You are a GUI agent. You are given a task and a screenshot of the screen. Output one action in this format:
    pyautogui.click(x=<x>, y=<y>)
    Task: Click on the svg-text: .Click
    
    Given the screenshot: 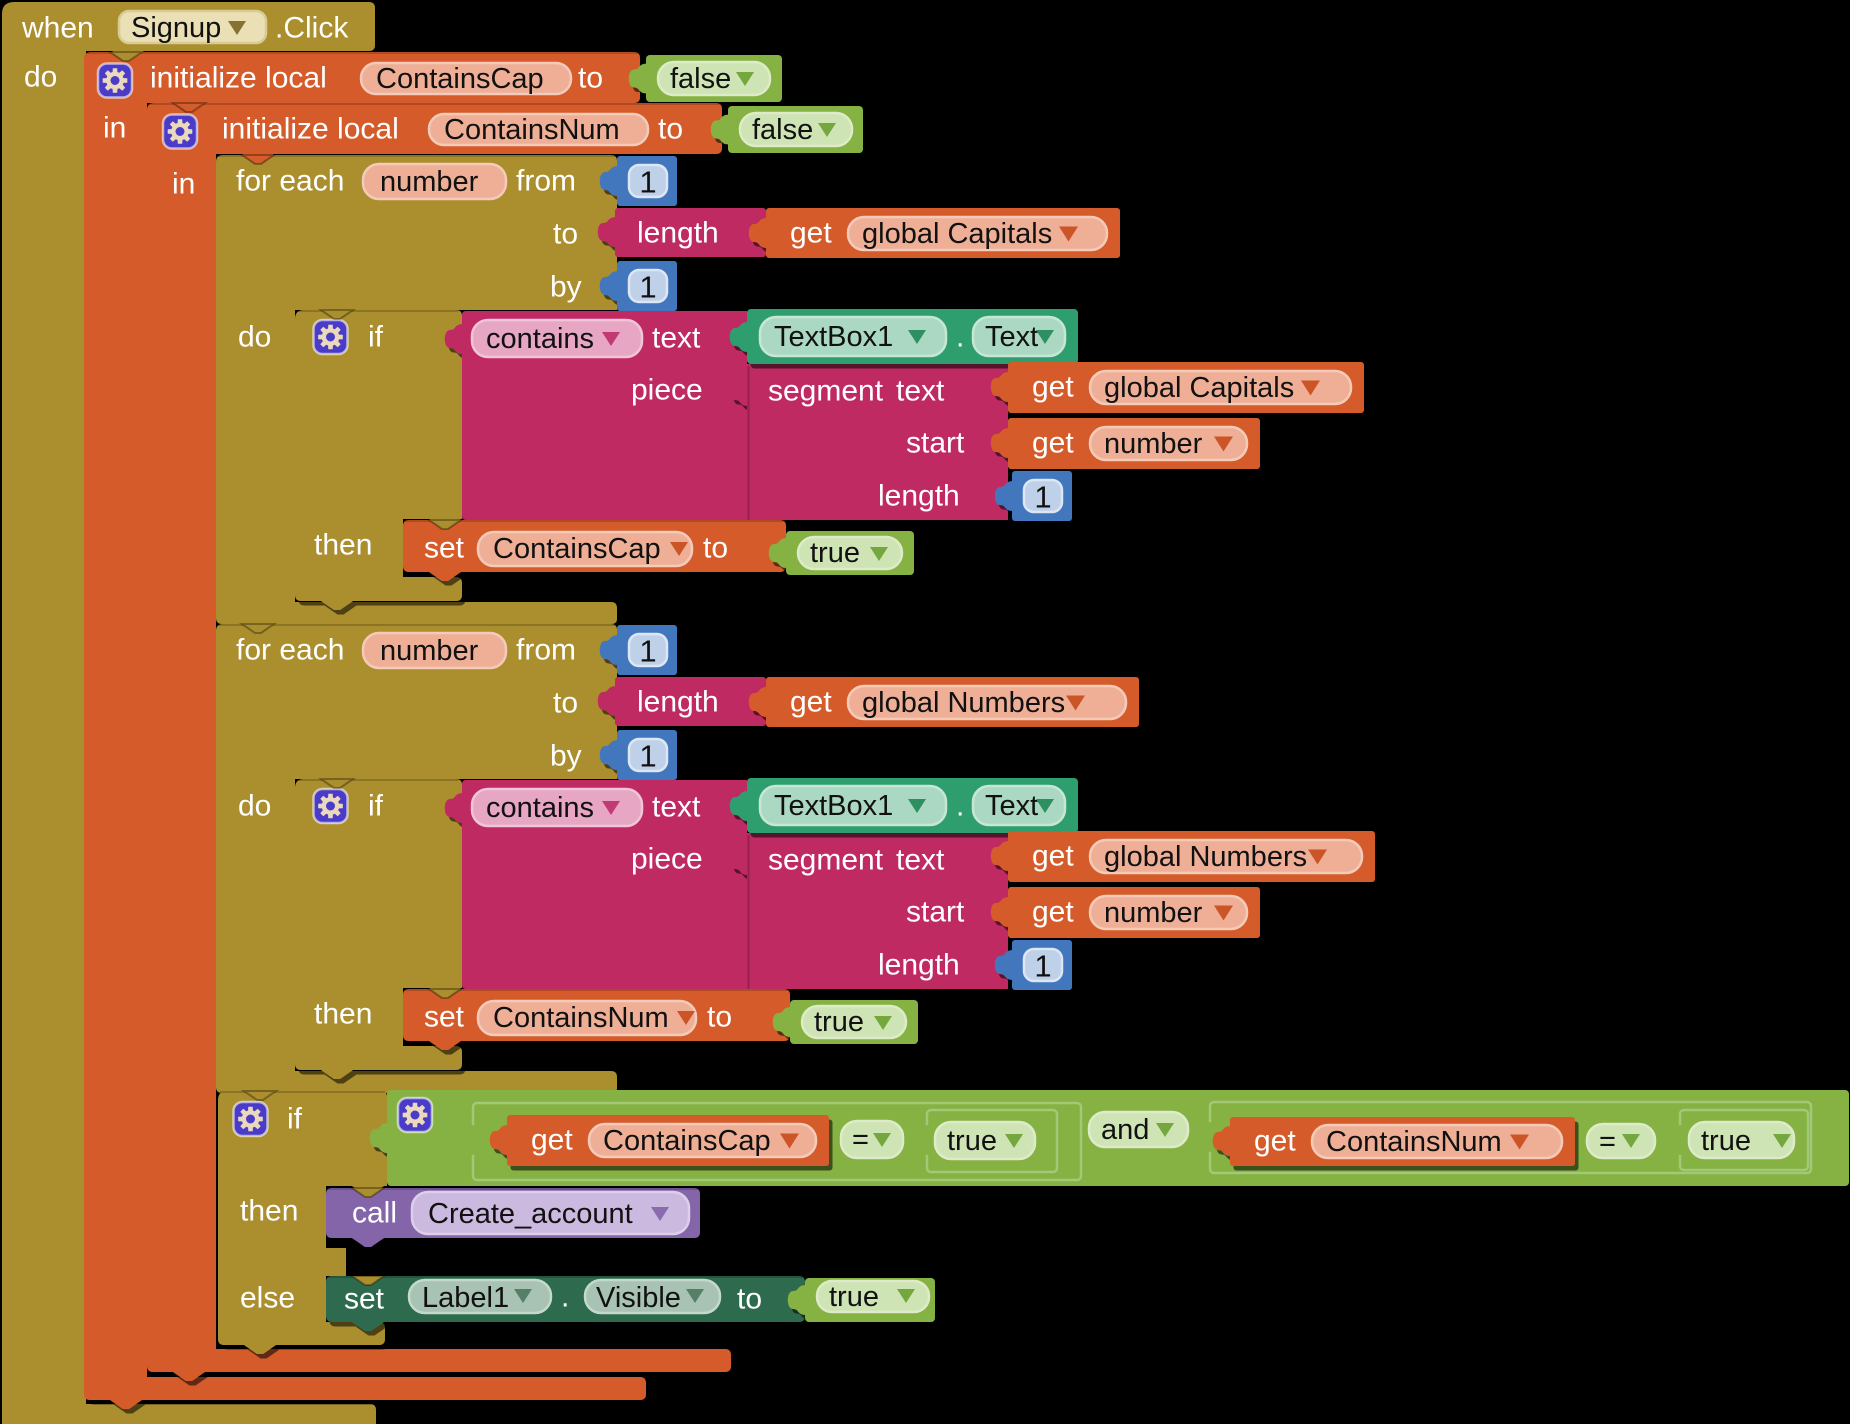 What is the action you would take?
    pyautogui.click(x=312, y=28)
    